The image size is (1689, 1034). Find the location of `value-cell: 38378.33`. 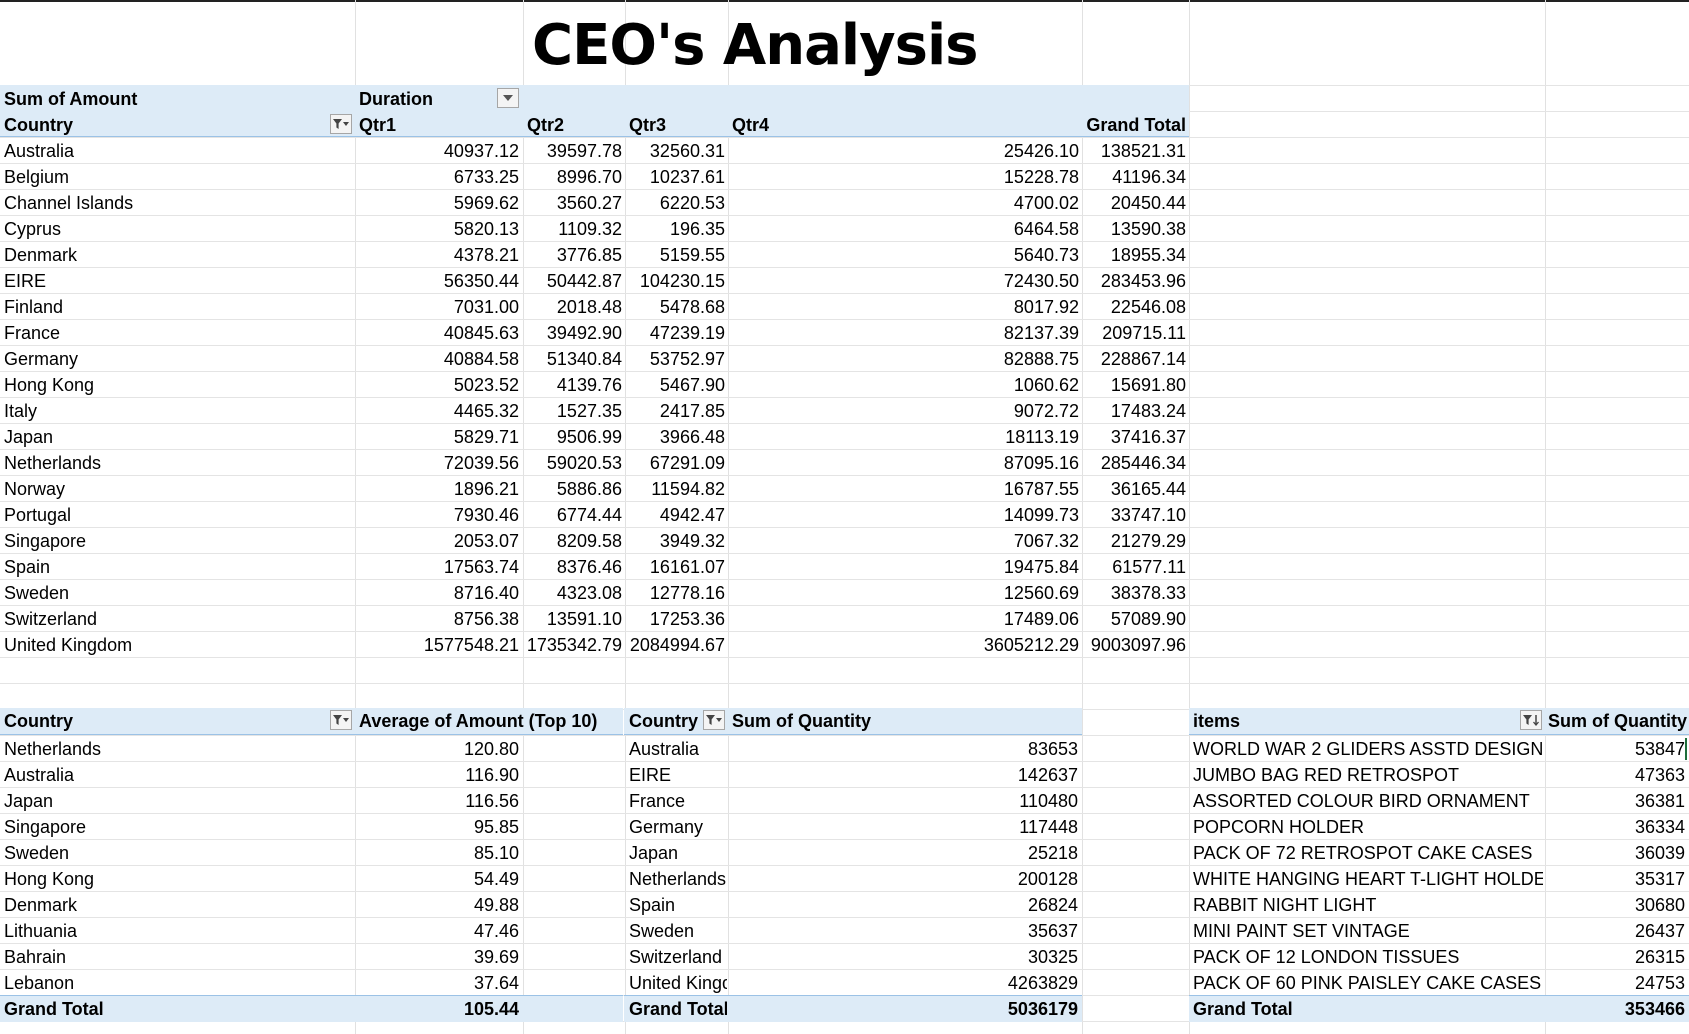

value-cell: 38378.33 is located at coordinates (1148, 593).